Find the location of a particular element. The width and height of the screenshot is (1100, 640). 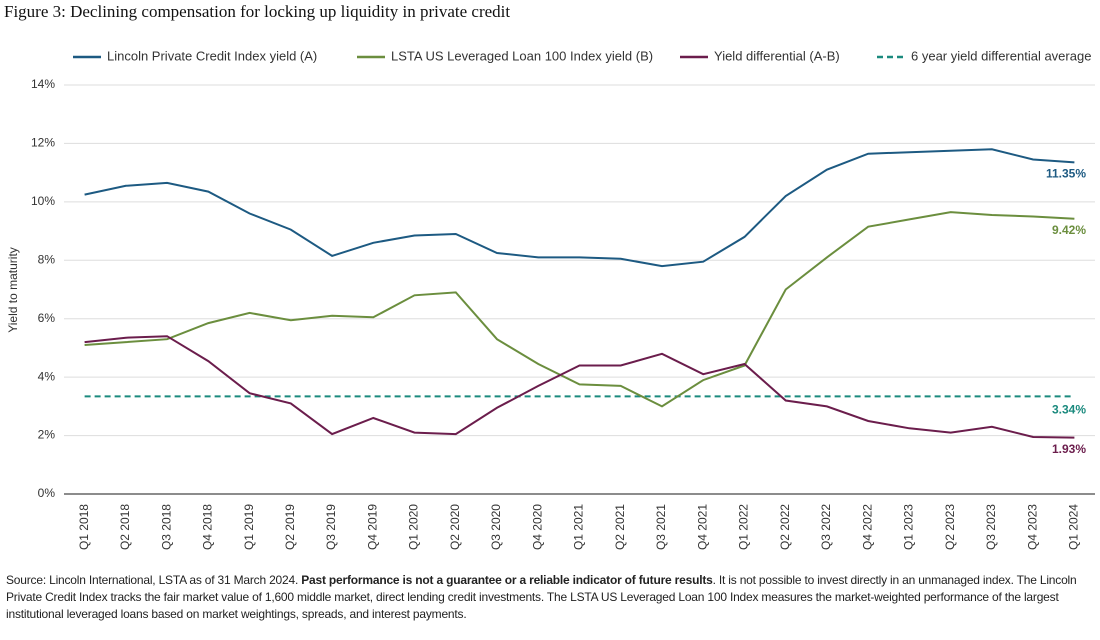

y-tick-label: 8% is located at coordinates (47, 259).